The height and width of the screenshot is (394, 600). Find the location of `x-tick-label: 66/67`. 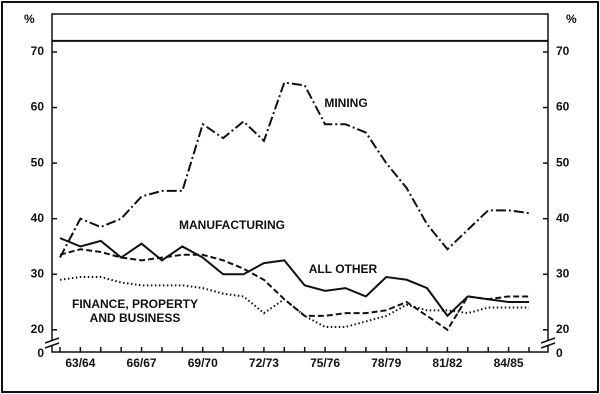

x-tick-label: 66/67 is located at coordinates (142, 363).